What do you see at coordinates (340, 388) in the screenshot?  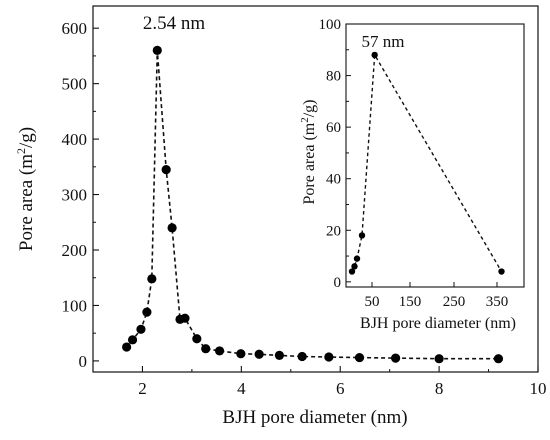 I see `main-x-tick-label: 6` at bounding box center [340, 388].